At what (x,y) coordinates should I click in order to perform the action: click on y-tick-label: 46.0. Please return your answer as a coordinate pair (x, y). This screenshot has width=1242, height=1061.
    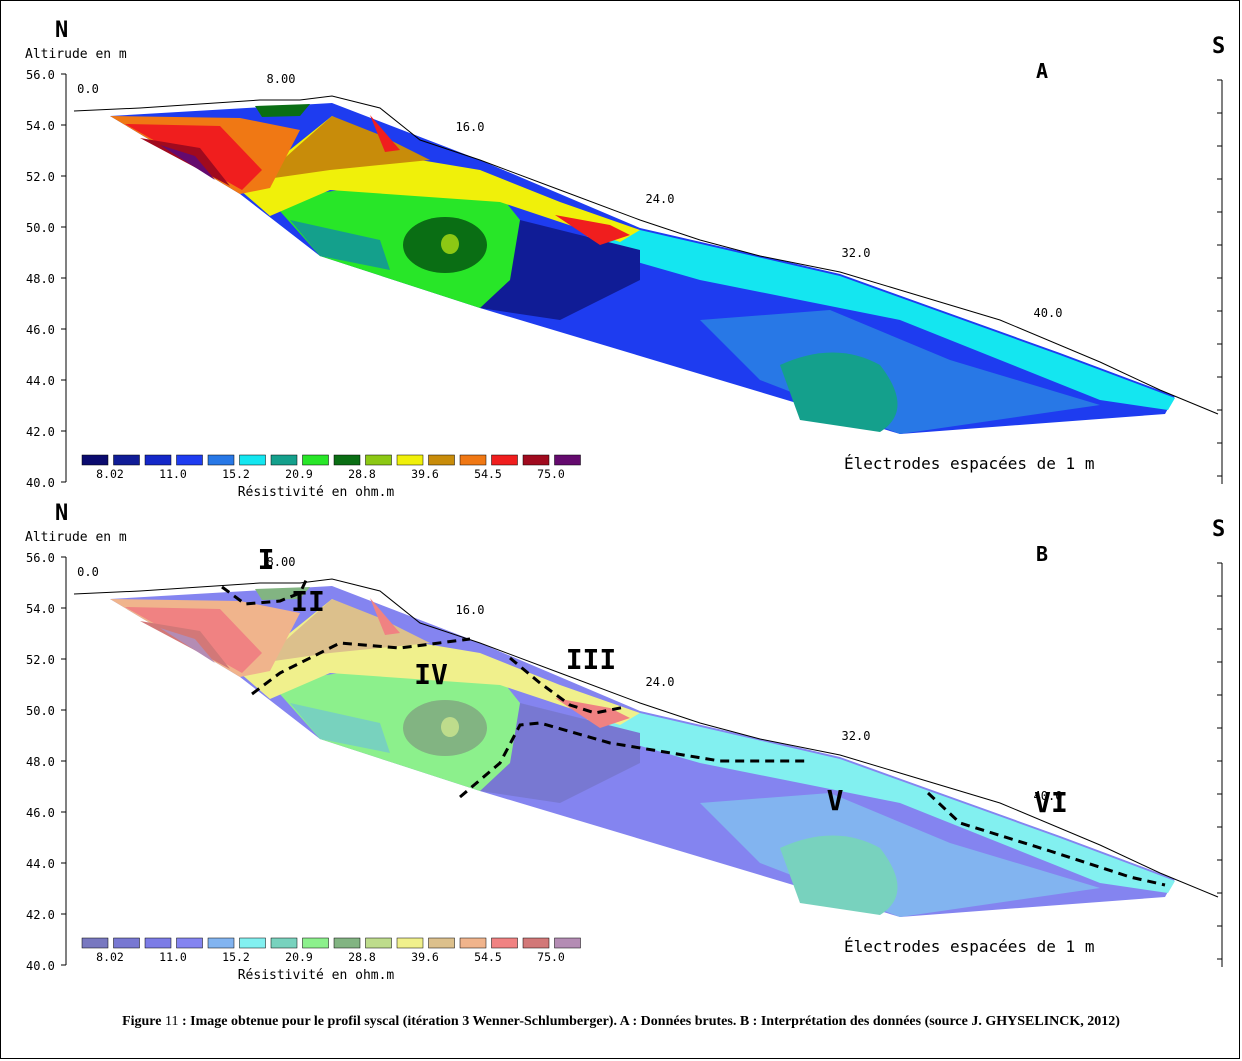
    Looking at the image, I should click on (40, 330).